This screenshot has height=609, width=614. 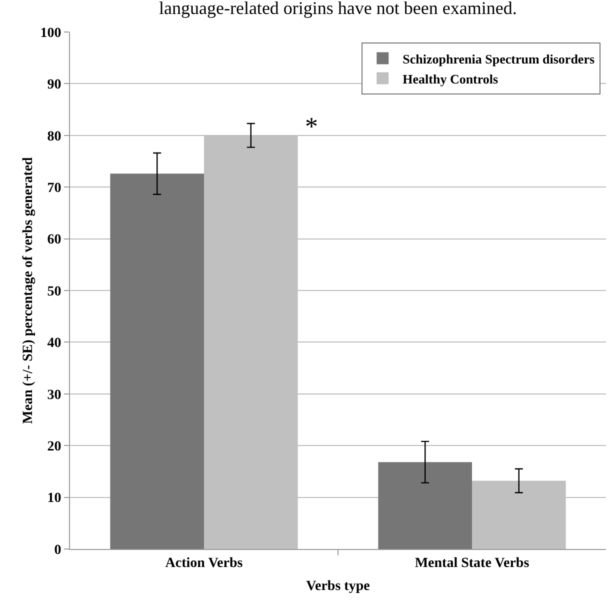 What do you see at coordinates (498, 58) in the screenshot?
I see `legend-label: Schizophrenia Spectrum disorders` at bounding box center [498, 58].